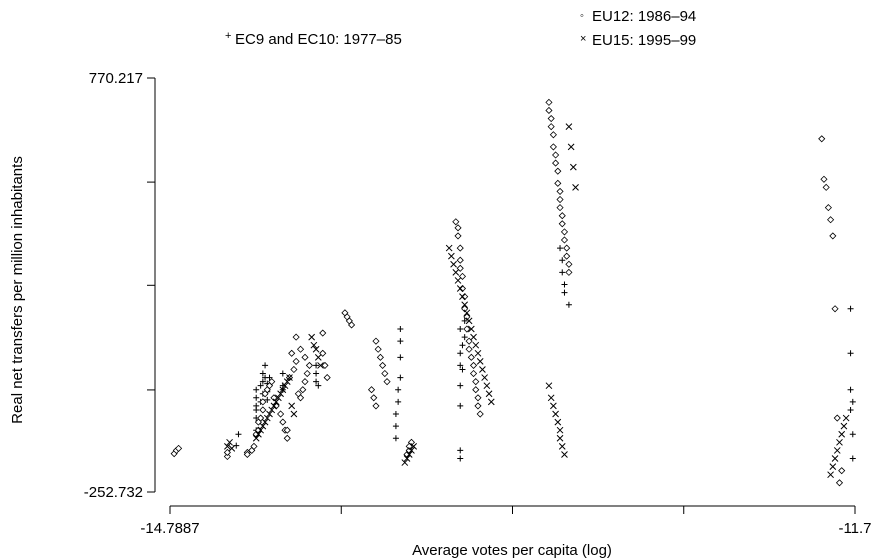 This screenshot has height=559, width=871. Describe the element at coordinates (113, 492) in the screenshot. I see `y-tick-label: -252.732` at that location.